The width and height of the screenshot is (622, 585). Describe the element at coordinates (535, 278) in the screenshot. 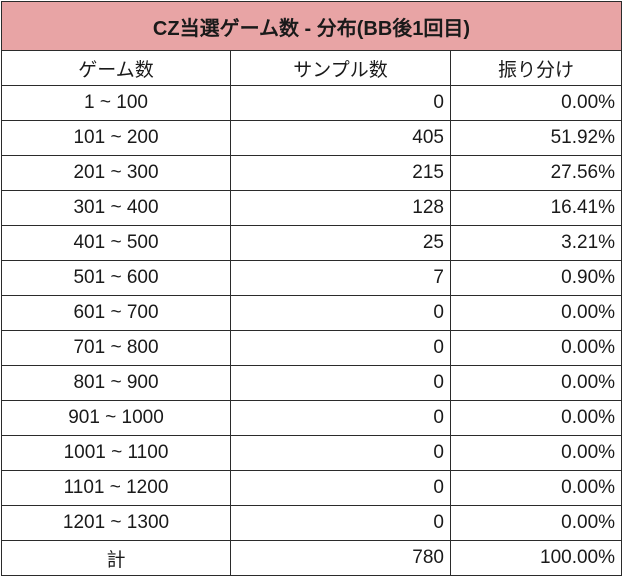

I see `cell-distribution: 0.90%` at that location.